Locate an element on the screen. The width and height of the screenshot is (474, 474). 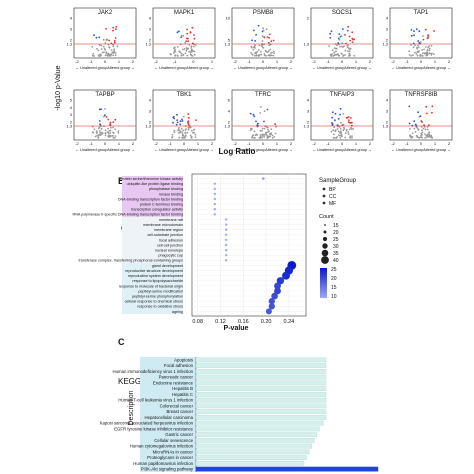
gene-name: SOCS1 is located at coordinates (342, 13).